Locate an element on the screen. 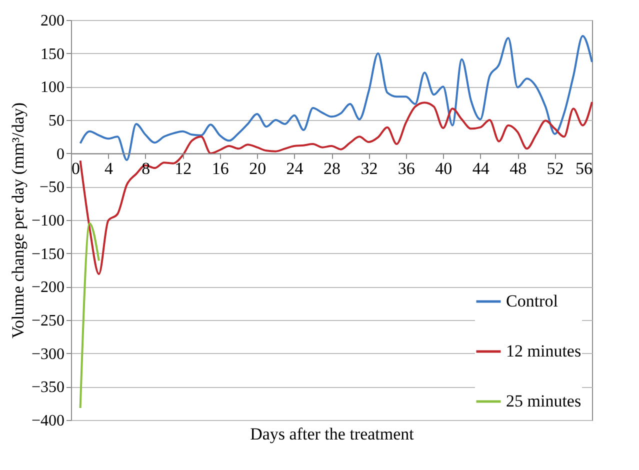 This screenshot has height=470, width=639. x-tick-label: 12 is located at coordinates (183, 168).